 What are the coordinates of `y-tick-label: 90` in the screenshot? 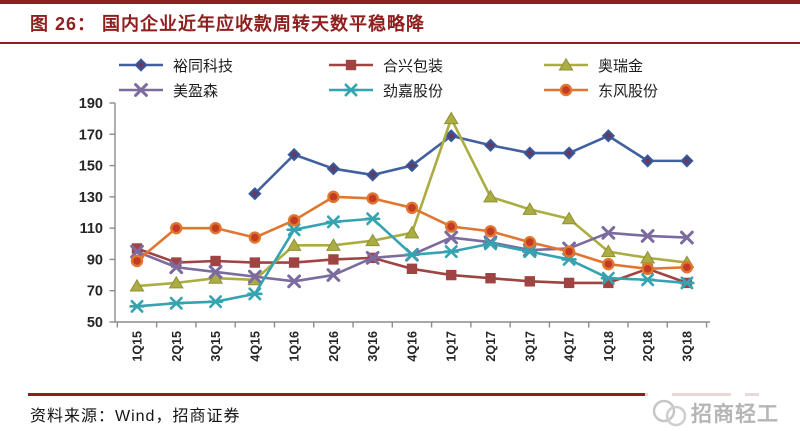 It's located at (95, 260).